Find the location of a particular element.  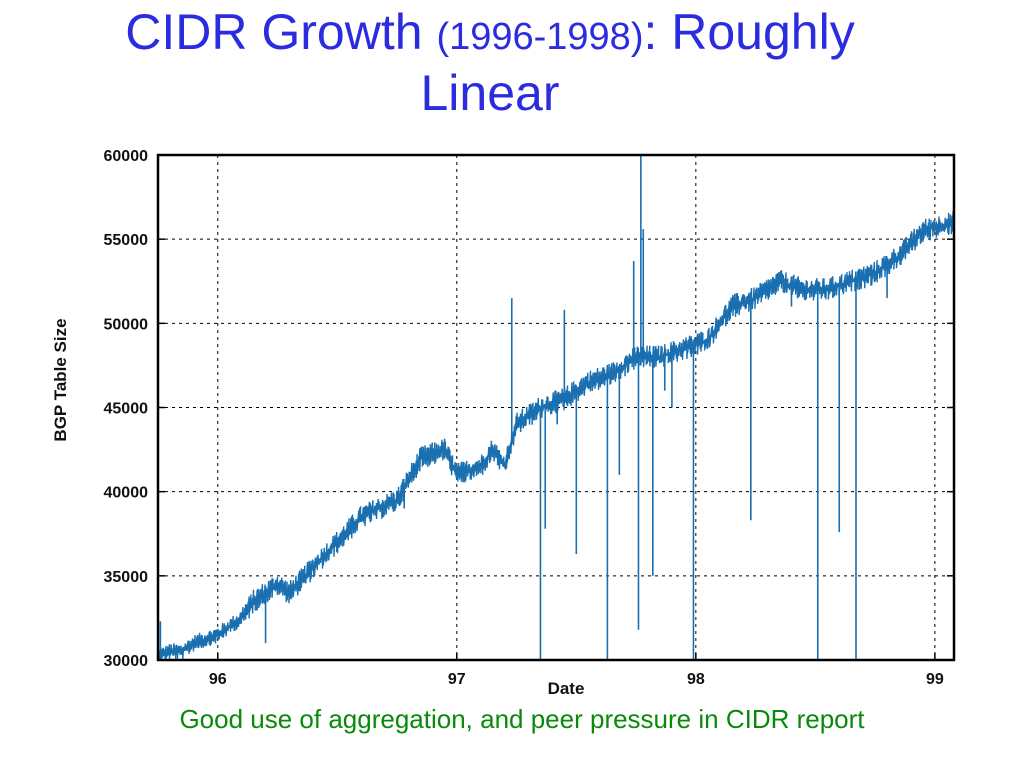

y-tick-label: 35000 is located at coordinates (126, 577).